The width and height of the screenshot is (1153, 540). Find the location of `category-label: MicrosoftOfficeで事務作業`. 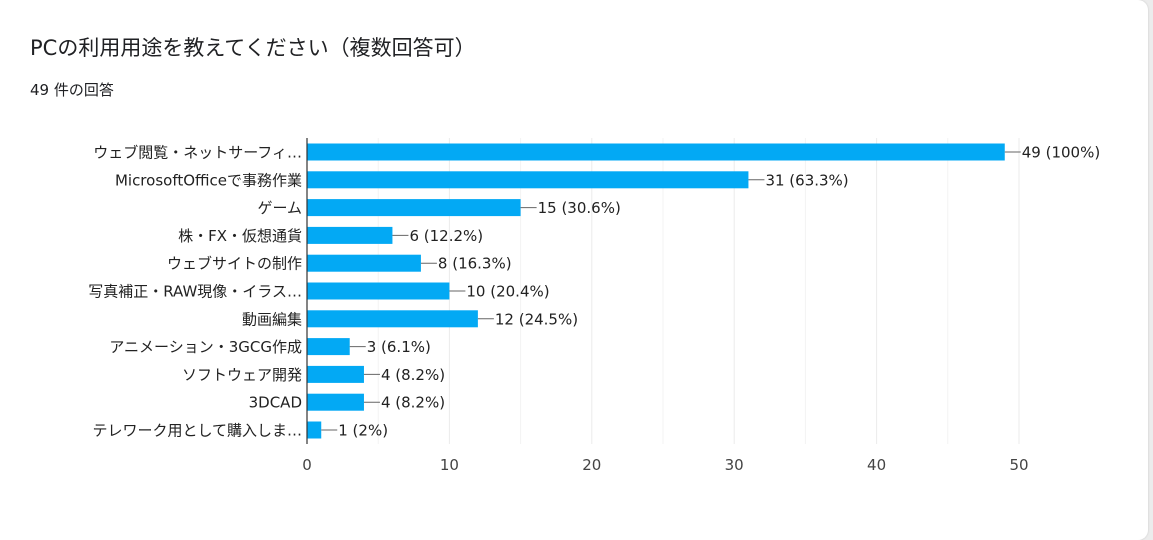

category-label: MicrosoftOfficeで事務作業 is located at coordinates (208, 180).